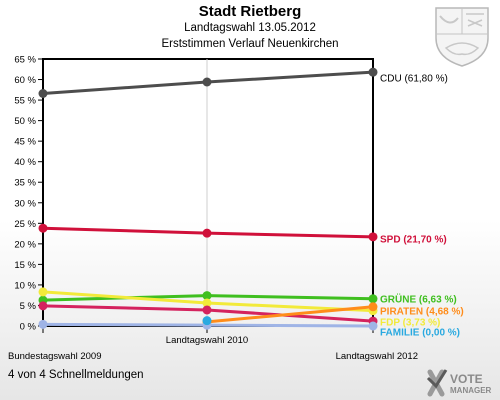 The image size is (500, 400). Describe the element at coordinates (25, 203) in the screenshot. I see `y-tick-label: 30 %` at that location.